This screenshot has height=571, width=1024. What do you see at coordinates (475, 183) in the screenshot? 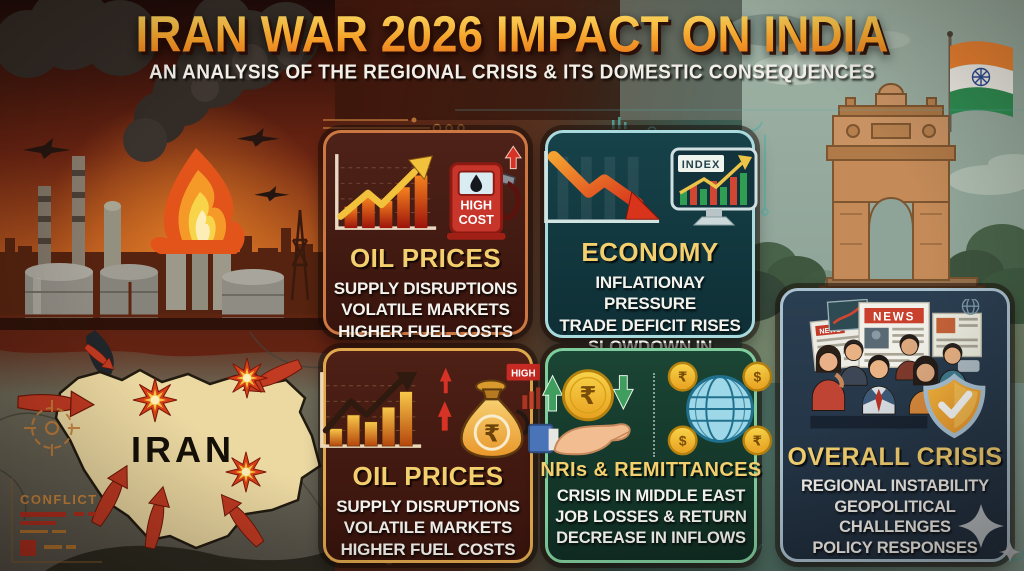
I see `oil-drop-icon` at bounding box center [475, 183].